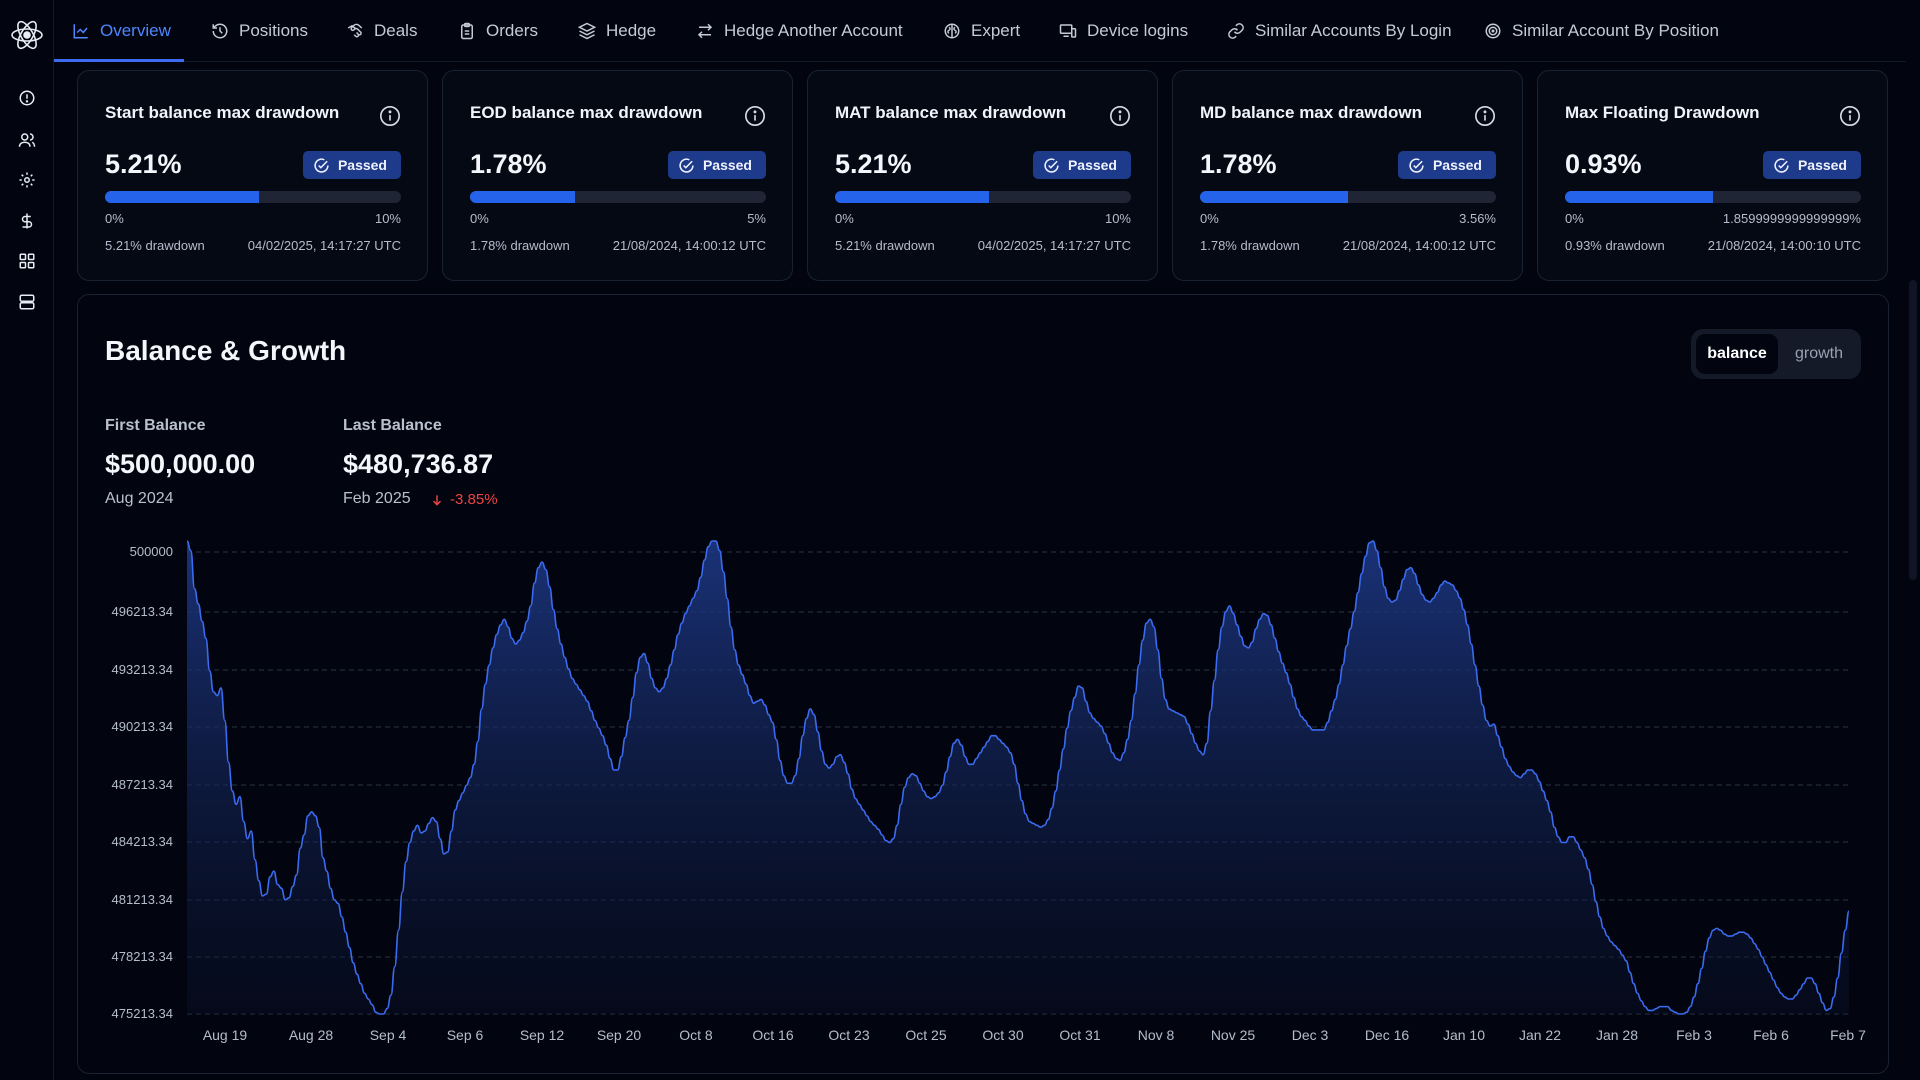 Image resolution: width=1920 pixels, height=1080 pixels. What do you see at coordinates (1771, 1035) in the screenshot?
I see `x-tick-label: Feb 6` at bounding box center [1771, 1035].